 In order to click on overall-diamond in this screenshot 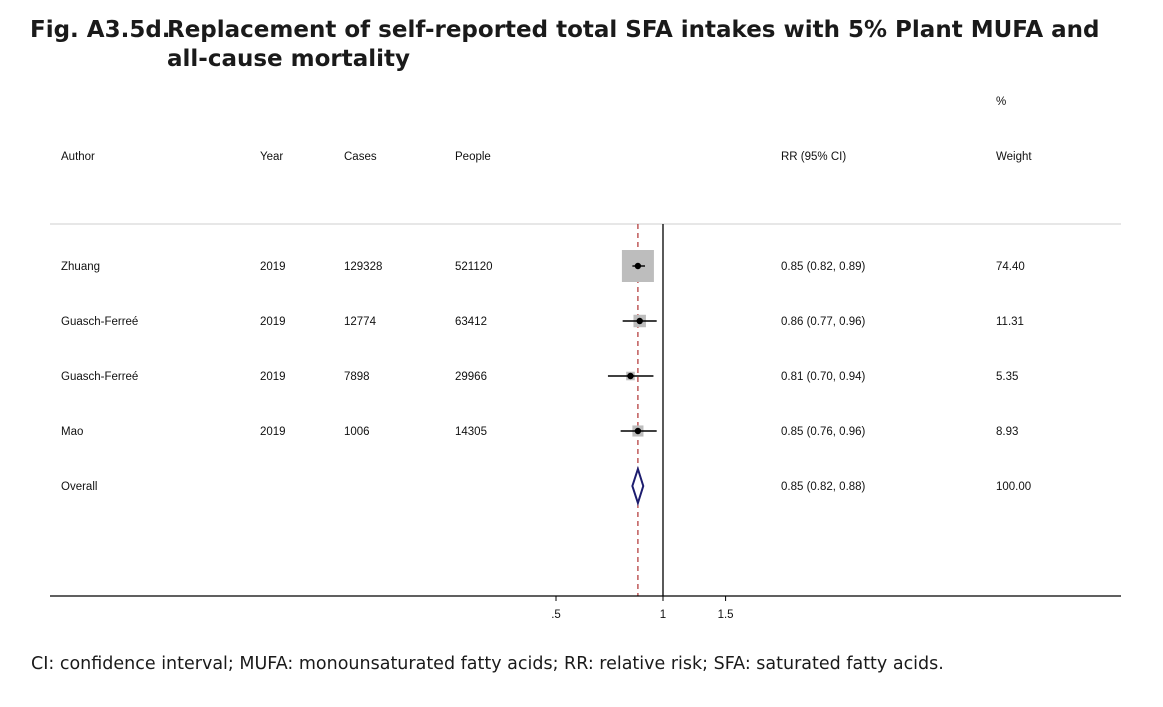, I will do `click(638, 486)`.